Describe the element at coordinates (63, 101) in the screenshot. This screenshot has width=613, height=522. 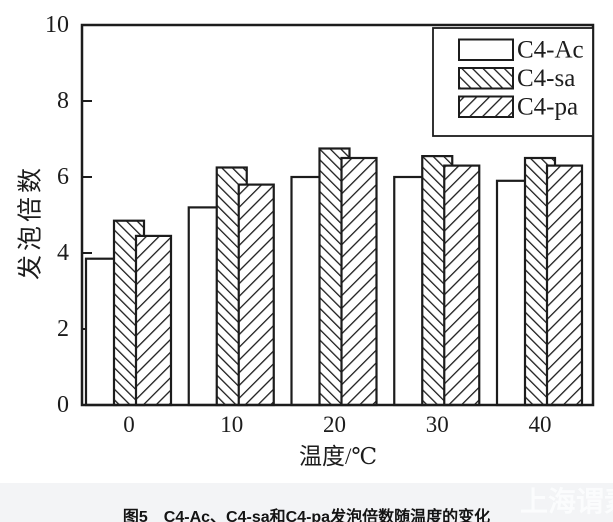
I see `y-tick-label: 8` at that location.